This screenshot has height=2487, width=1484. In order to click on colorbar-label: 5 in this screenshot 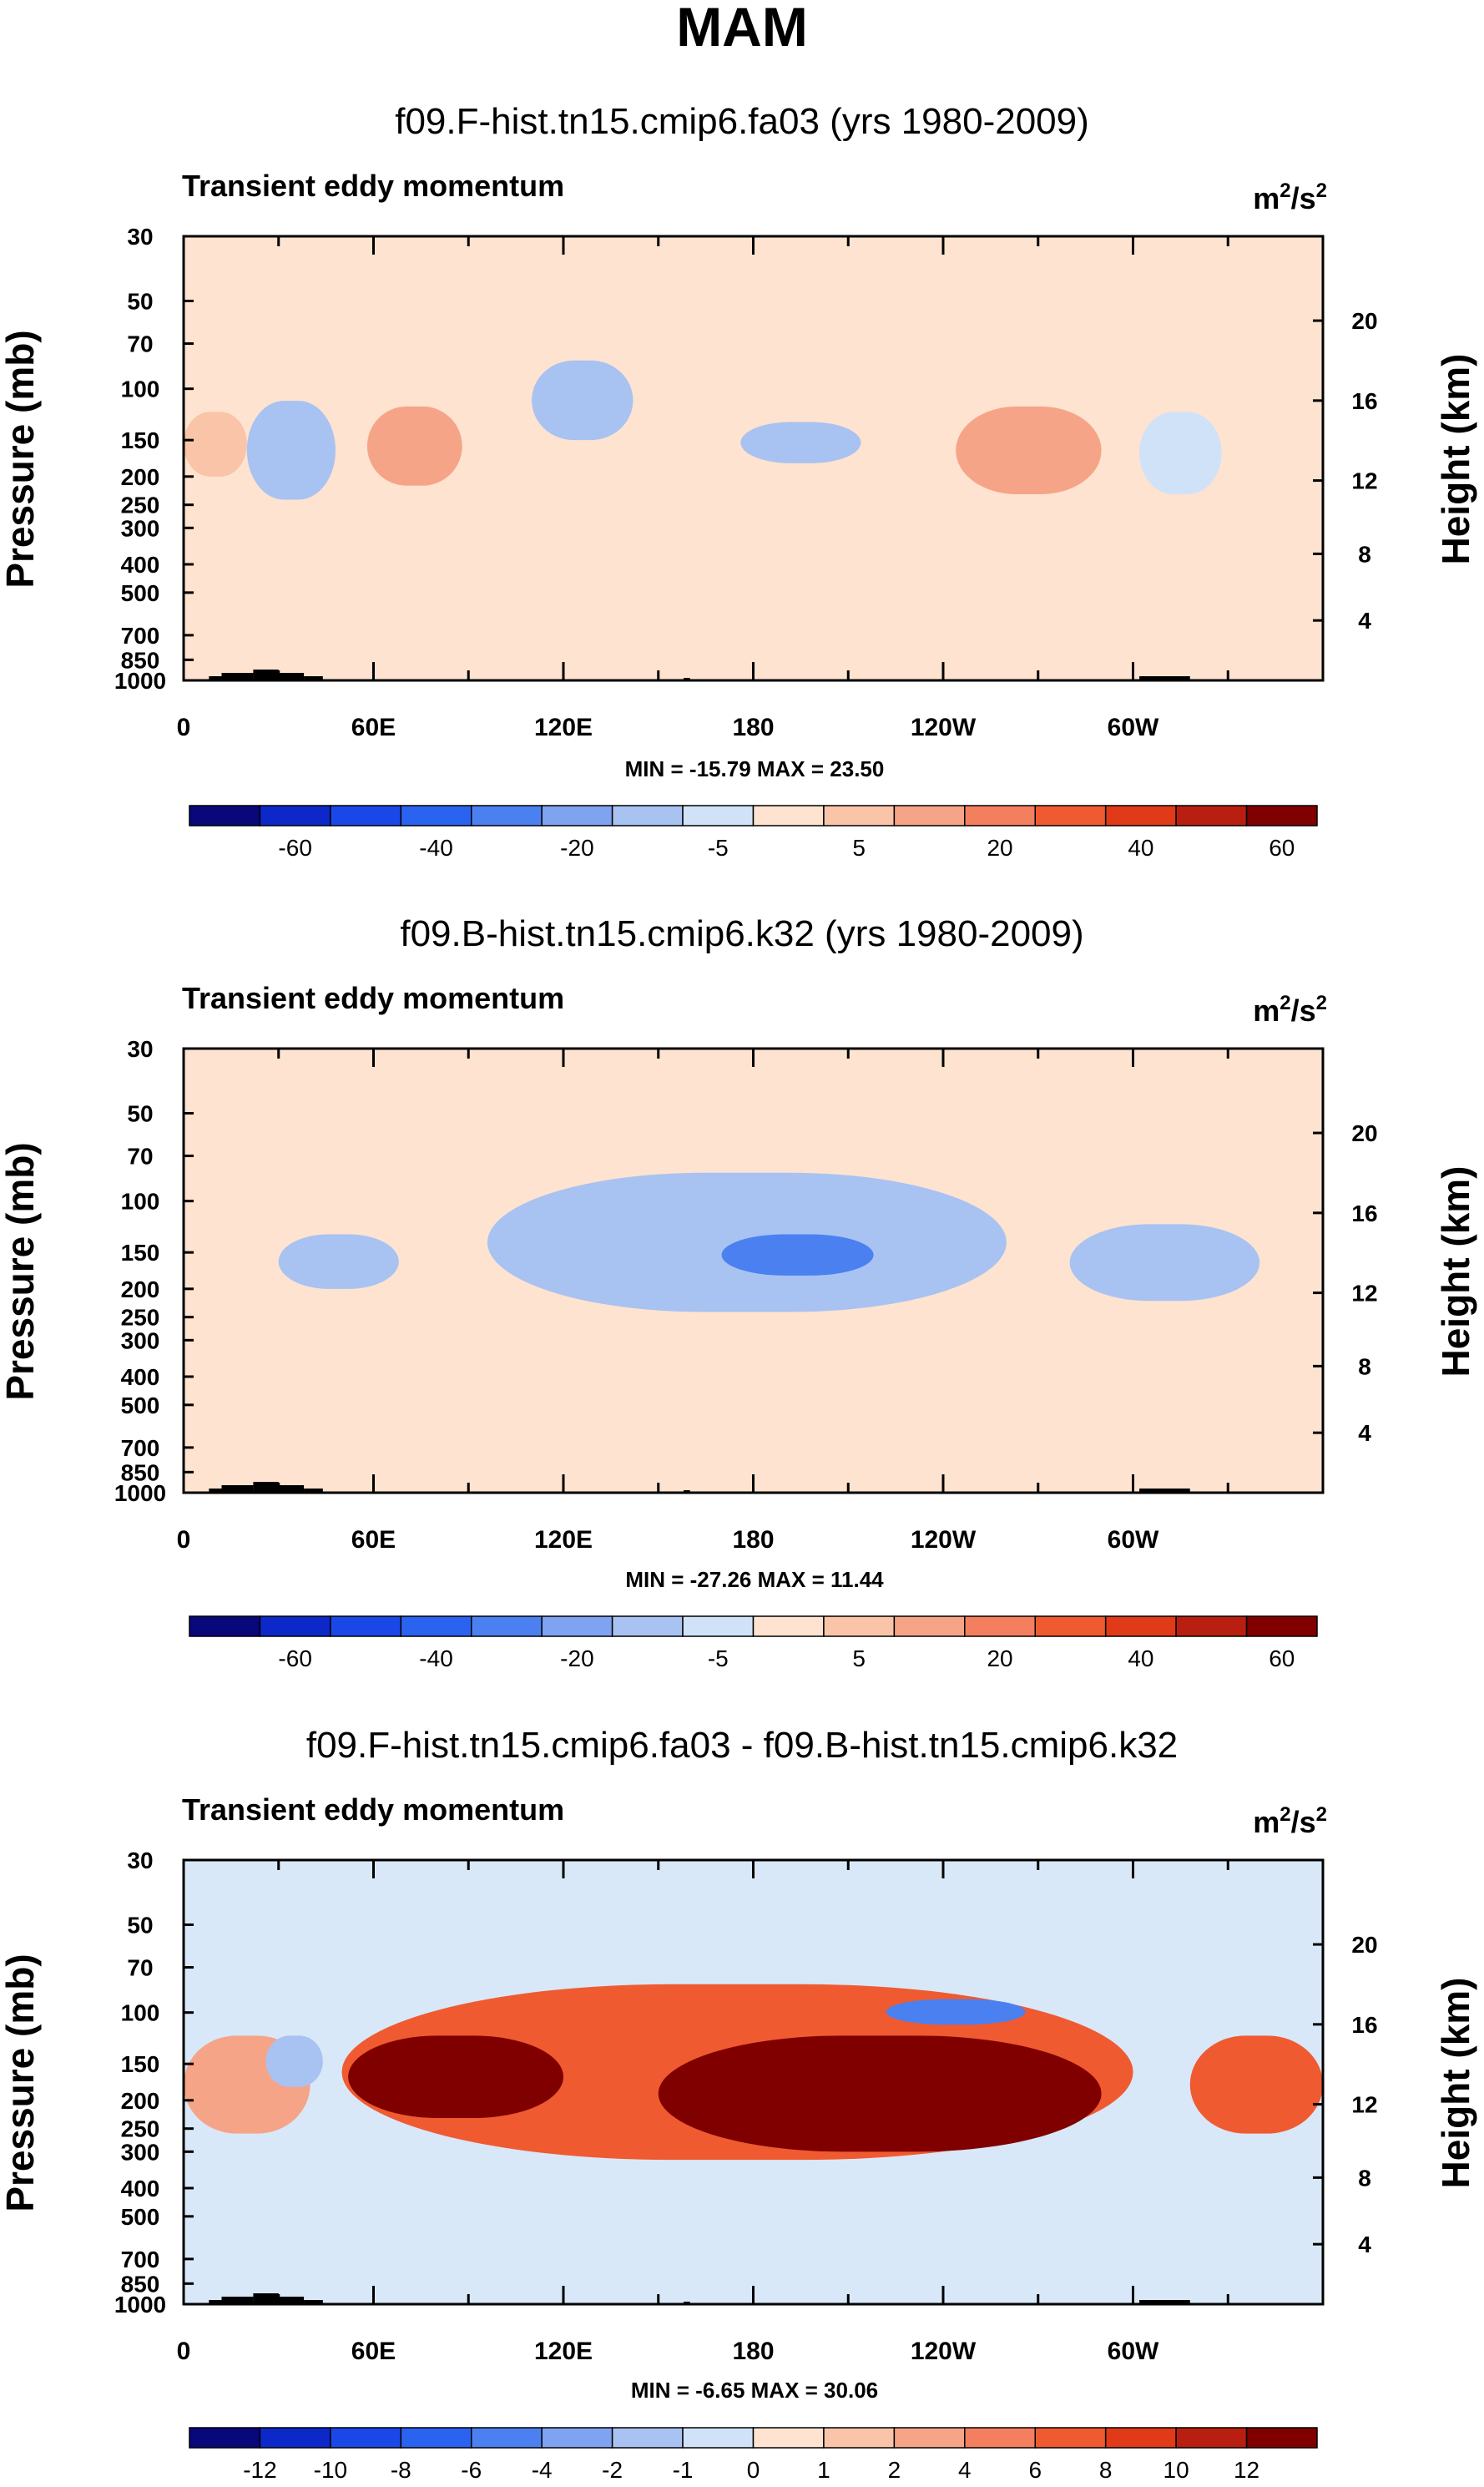, I will do `click(859, 1658)`.